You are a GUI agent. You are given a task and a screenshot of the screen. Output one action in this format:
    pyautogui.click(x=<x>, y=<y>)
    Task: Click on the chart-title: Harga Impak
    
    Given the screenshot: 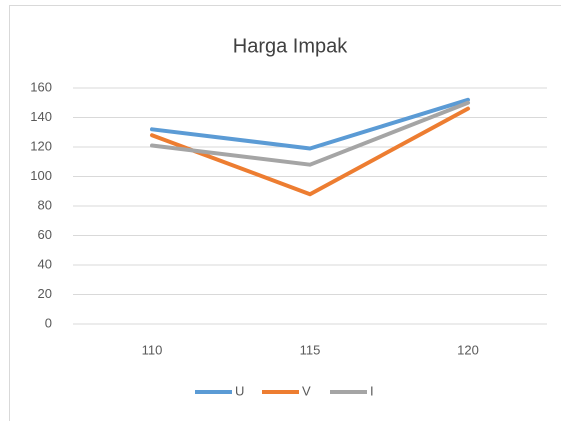 What is the action you would take?
    pyautogui.click(x=290, y=46)
    